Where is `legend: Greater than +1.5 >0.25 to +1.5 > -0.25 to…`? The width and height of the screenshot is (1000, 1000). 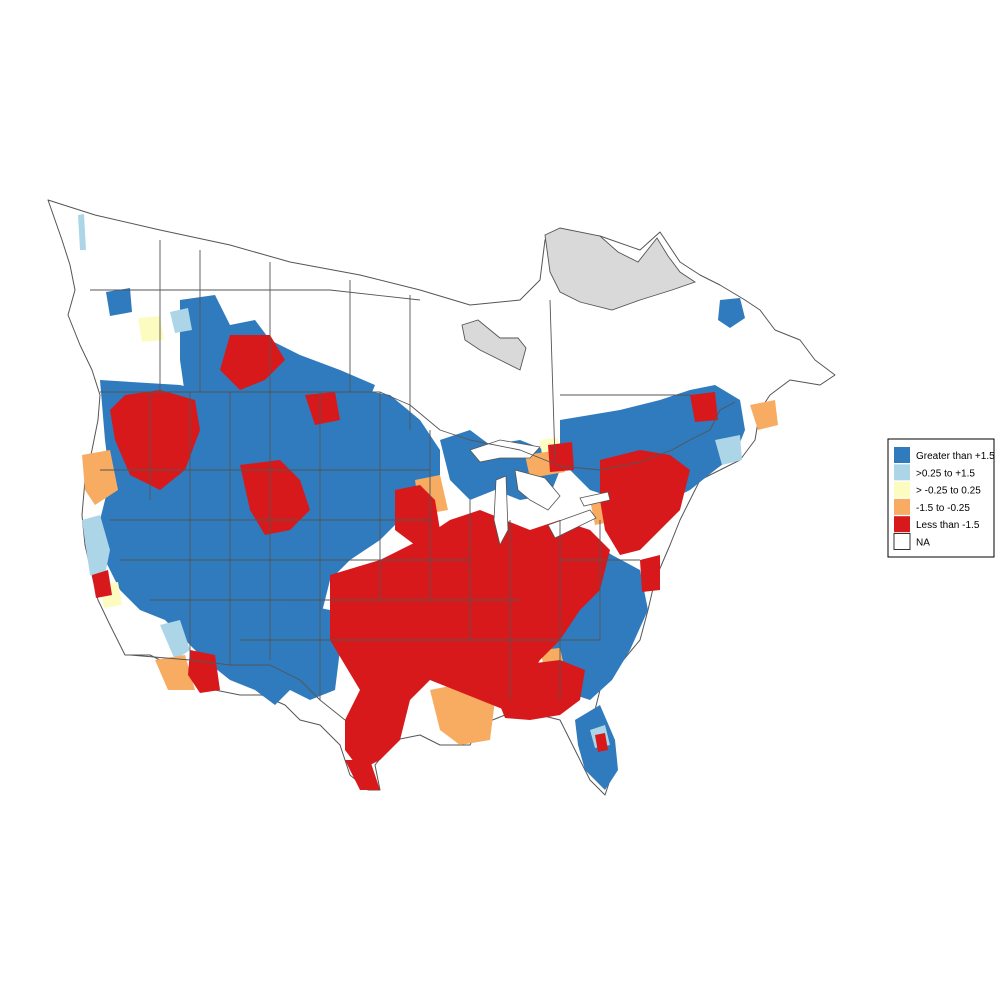
legend: Greater than +1.5 >0.25 to +1.5 > -0.25 to… is located at coordinates (941, 498).